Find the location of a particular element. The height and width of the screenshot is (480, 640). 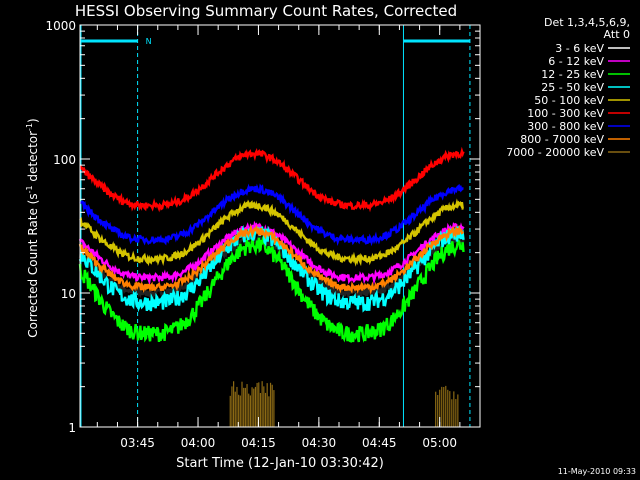

x-tick-label: 04:15 is located at coordinates (258, 443).